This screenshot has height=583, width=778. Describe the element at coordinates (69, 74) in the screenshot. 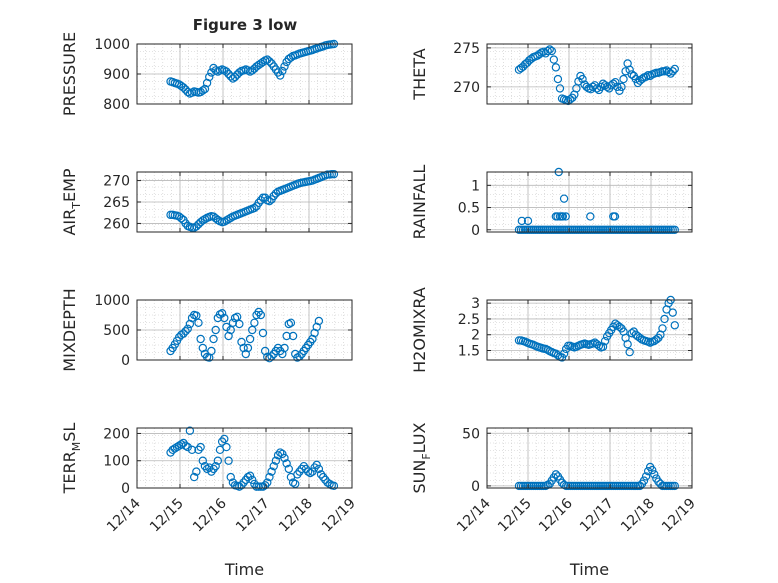

I see `y-axis-label: PRESSURE` at that location.